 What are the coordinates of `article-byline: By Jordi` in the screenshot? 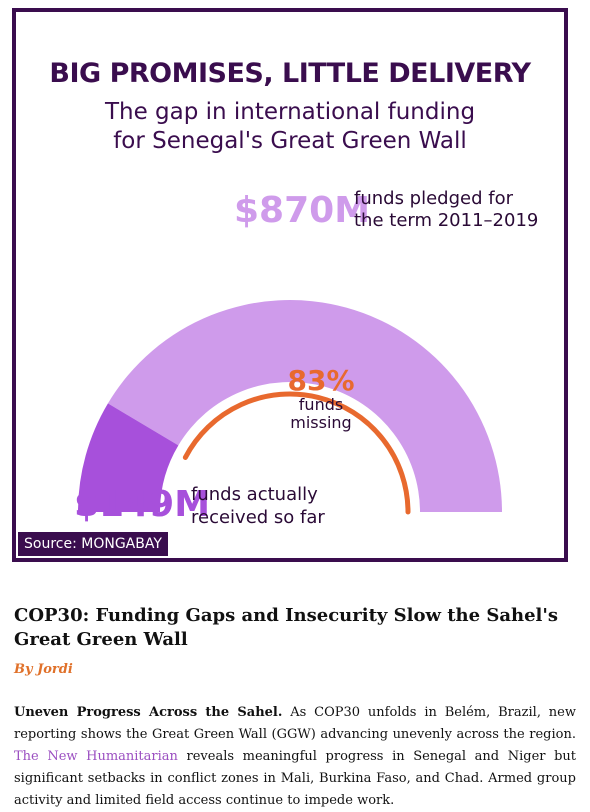 It's located at (43, 669).